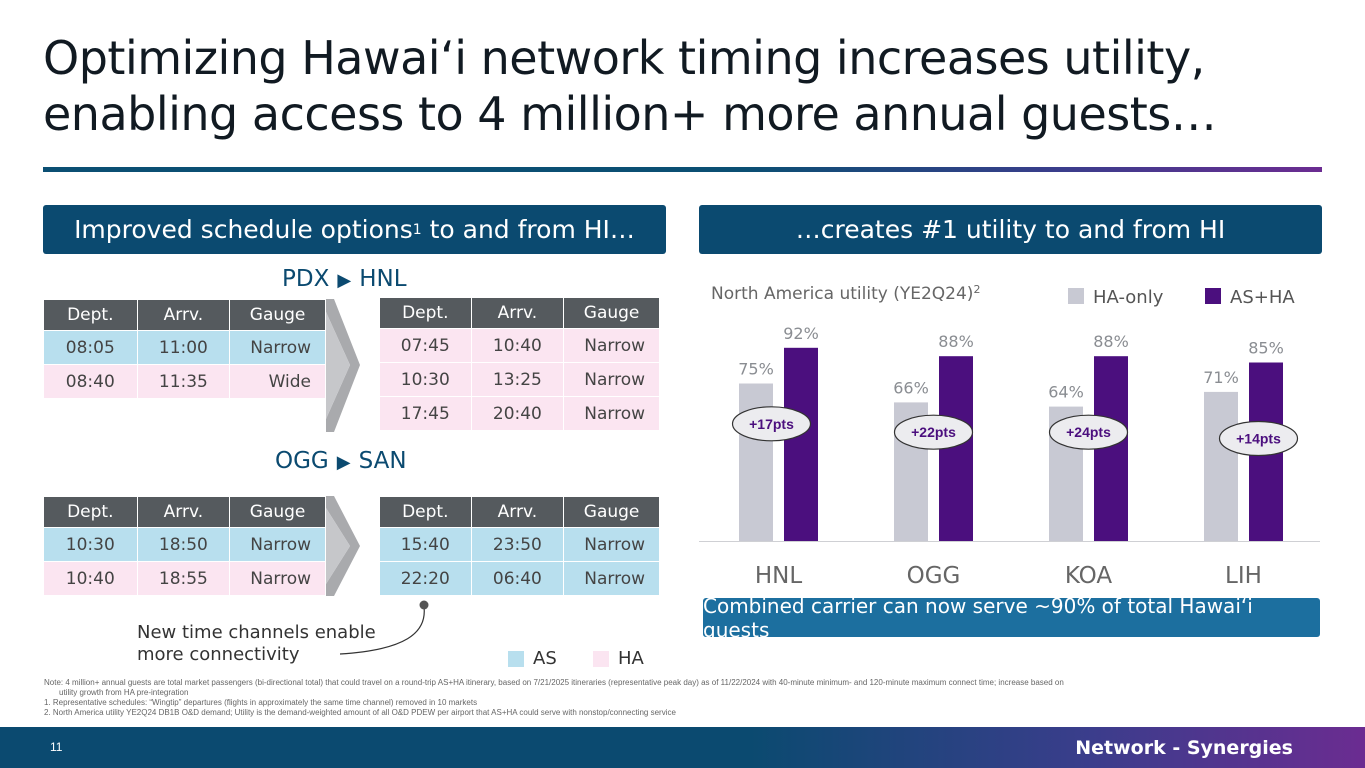  I want to click on arrv-cell: 20:40, so click(517, 413).